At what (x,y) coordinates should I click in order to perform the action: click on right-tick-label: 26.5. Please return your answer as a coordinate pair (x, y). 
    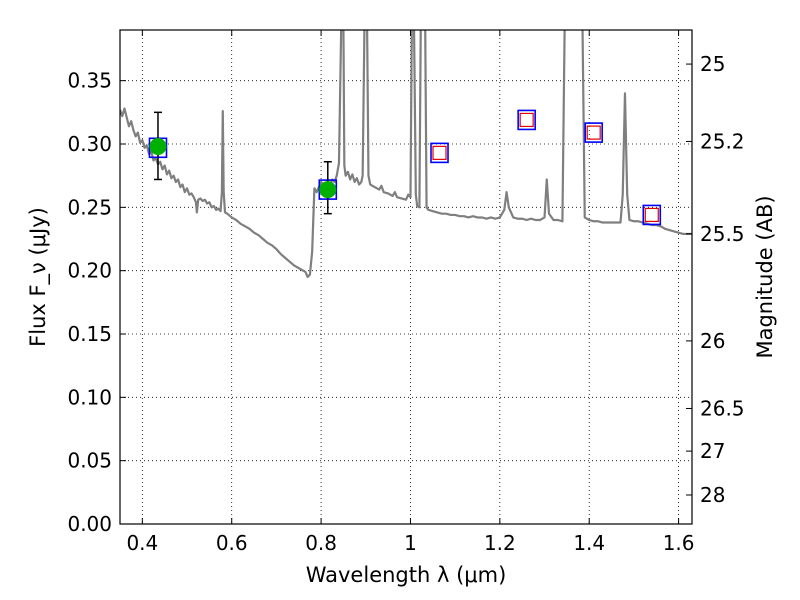
    Looking at the image, I should click on (722, 408).